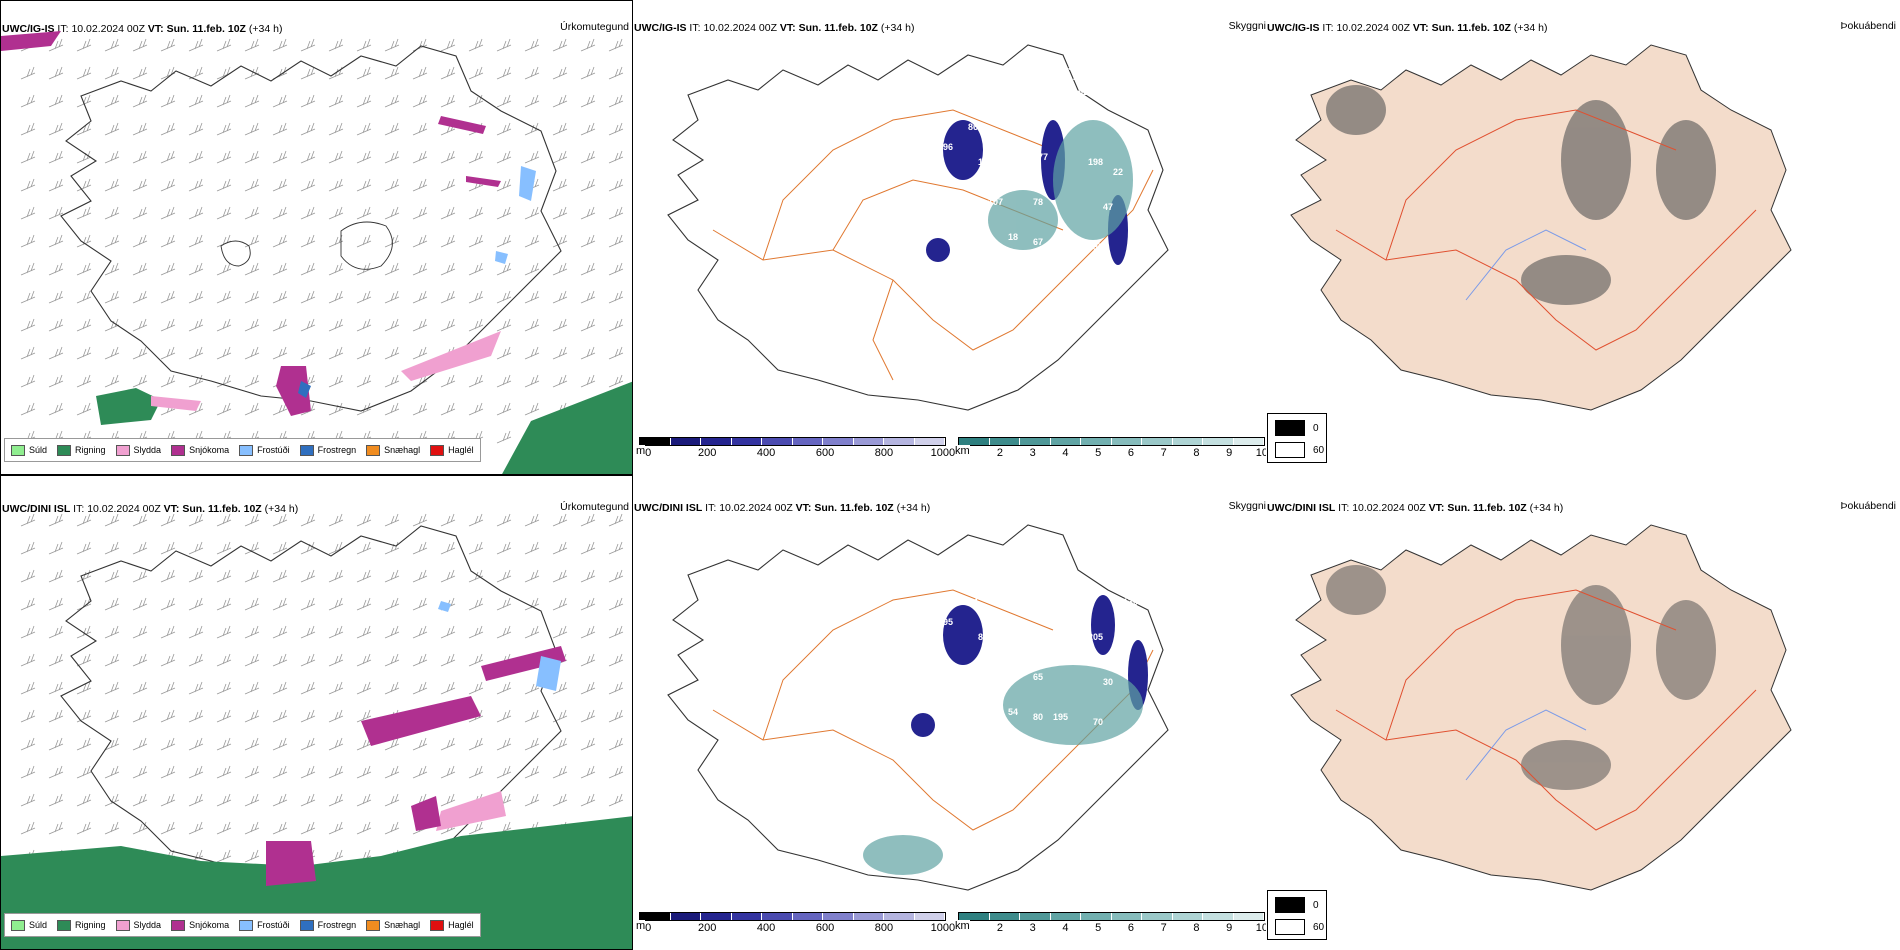  What do you see at coordinates (291, 863) in the screenshot?
I see `snow-area` at bounding box center [291, 863].